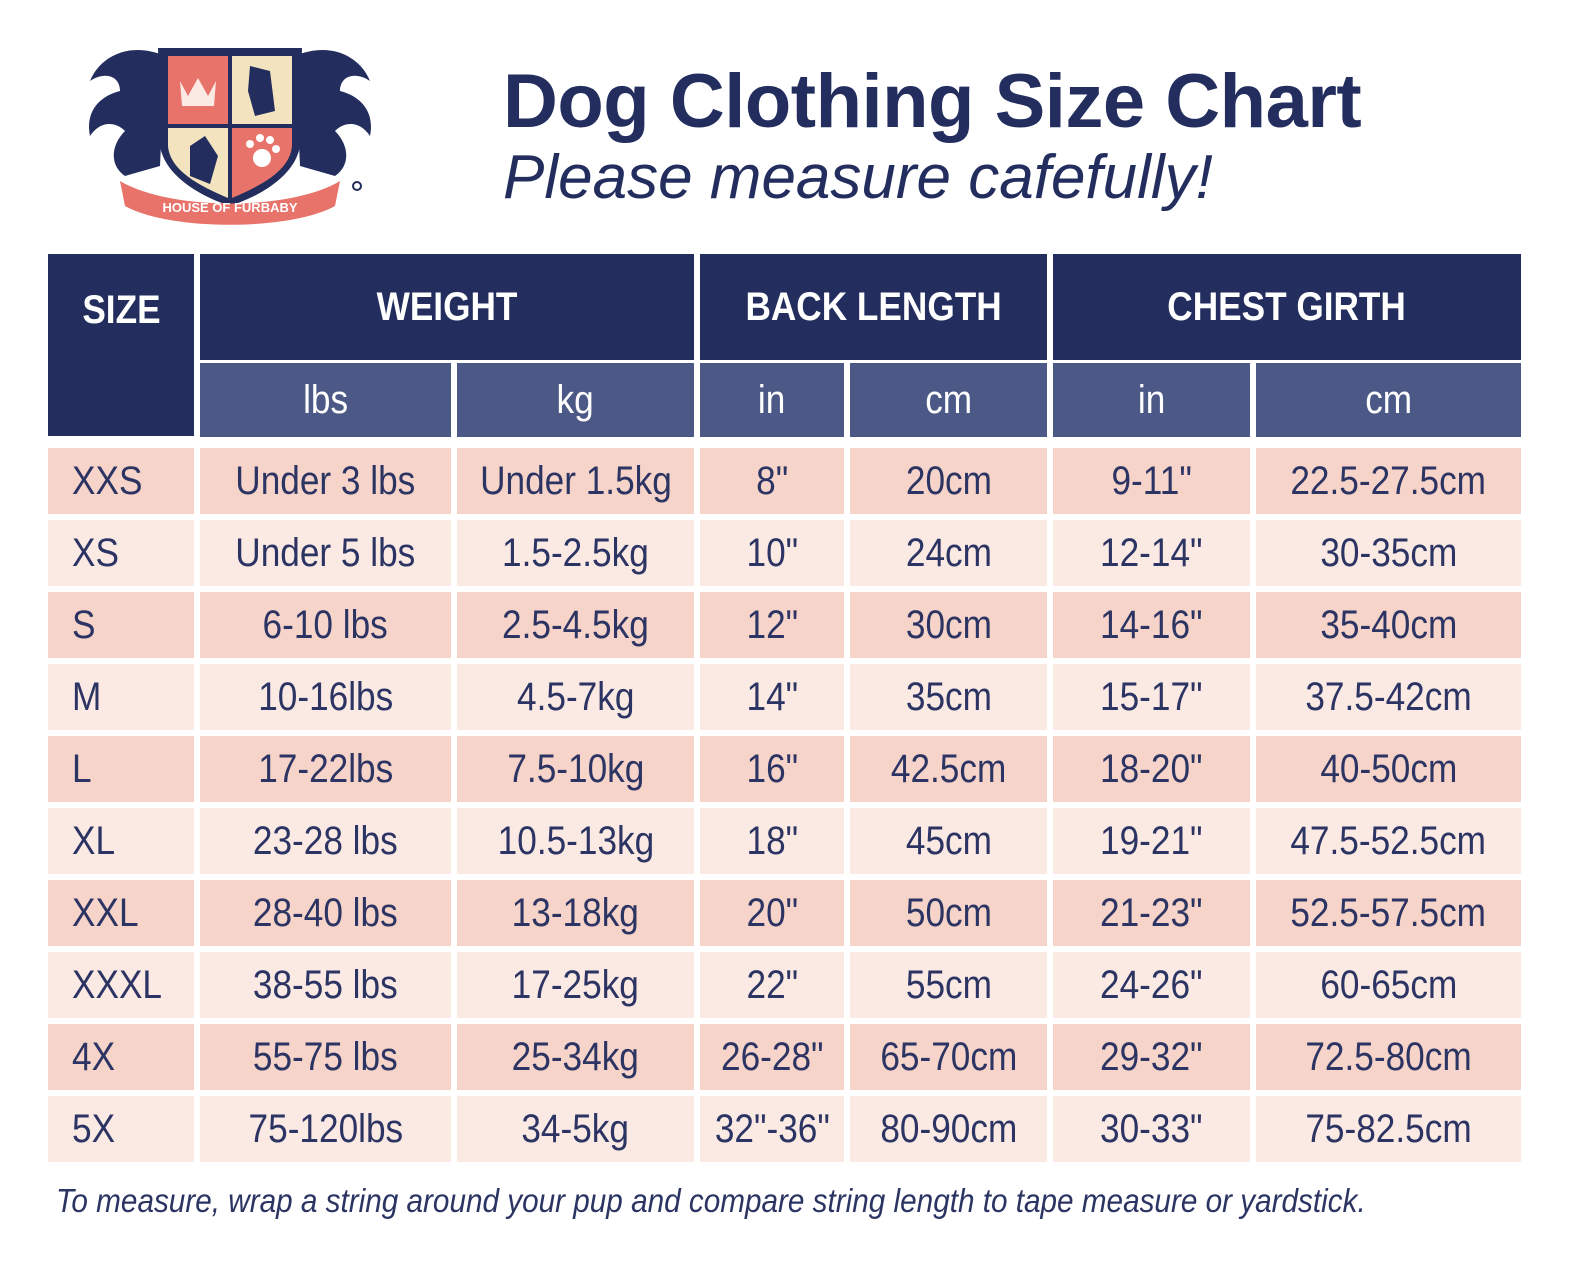 The image size is (1588, 1262). What do you see at coordinates (772, 696) in the screenshot?
I see `cell-value: 14"` at bounding box center [772, 696].